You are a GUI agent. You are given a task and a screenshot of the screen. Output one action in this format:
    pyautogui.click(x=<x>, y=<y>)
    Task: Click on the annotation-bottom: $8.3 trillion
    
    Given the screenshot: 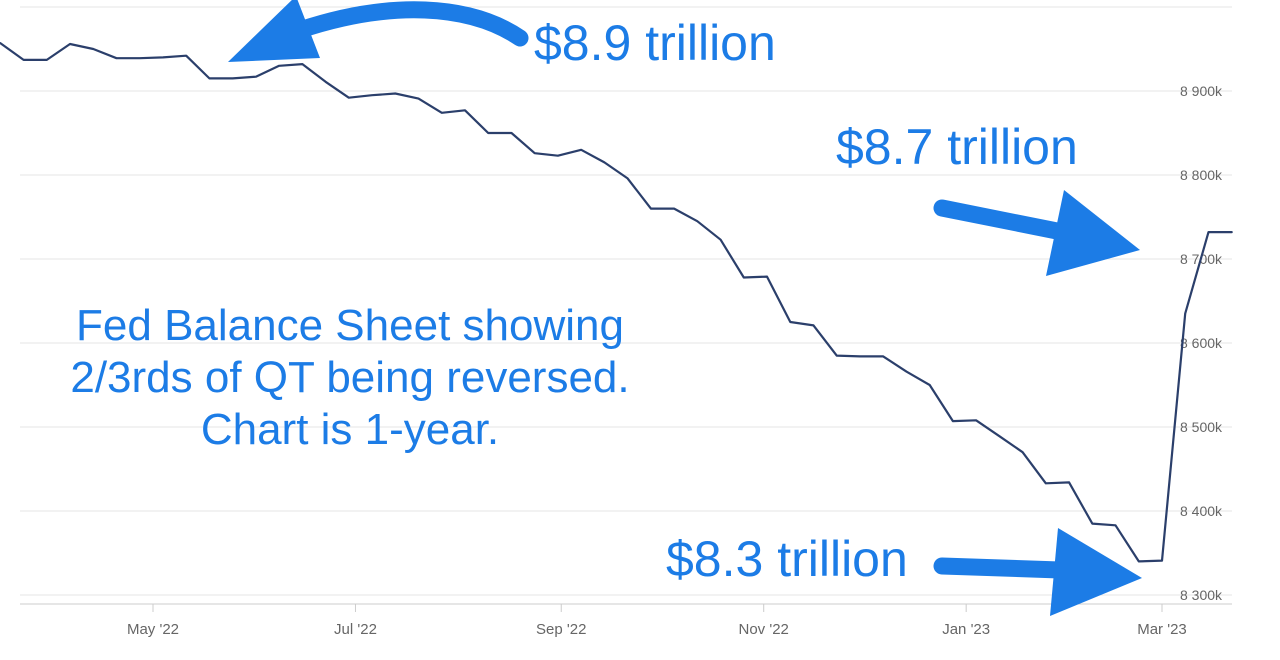 What is the action you would take?
    pyautogui.click(x=787, y=559)
    